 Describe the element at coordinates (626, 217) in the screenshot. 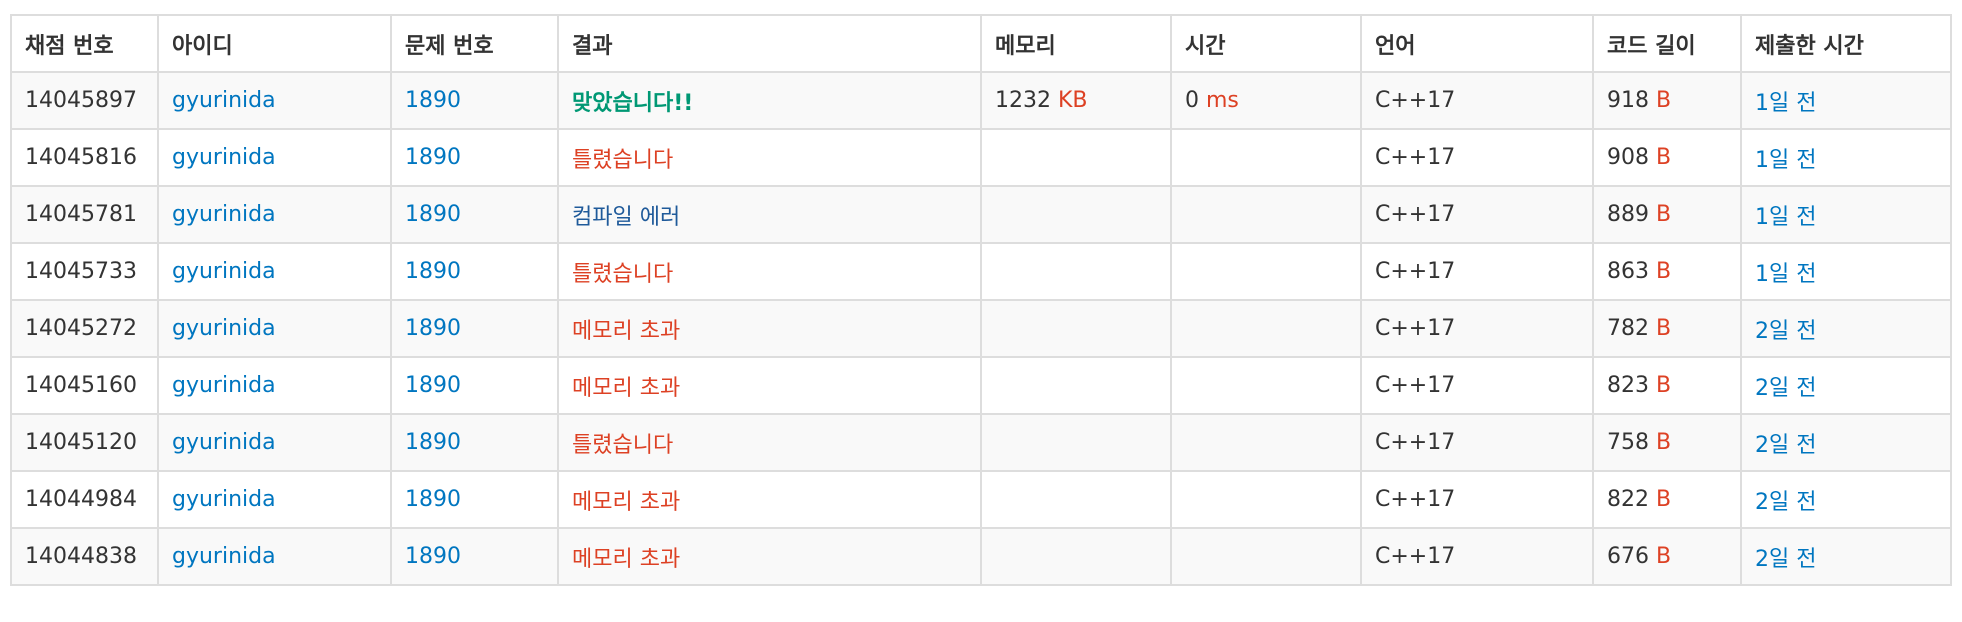

I see `result-status: 컴파일 에러` at that location.